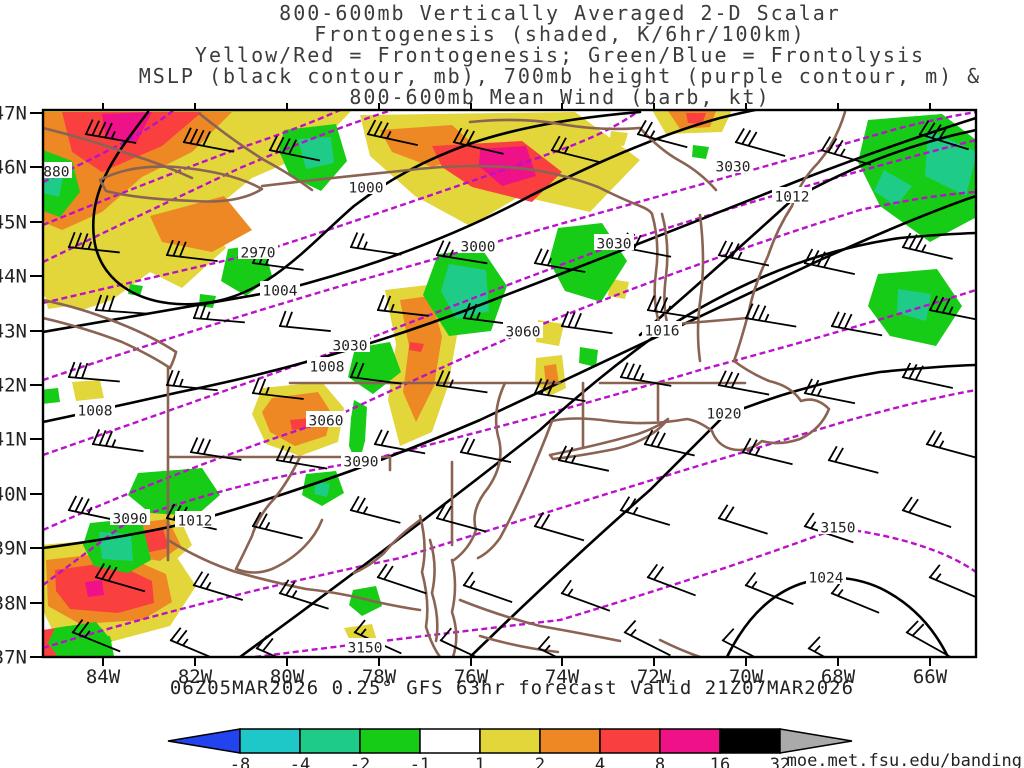 This screenshot has height=768, width=1024. I want to click on lon-label: 72W, so click(654, 677).